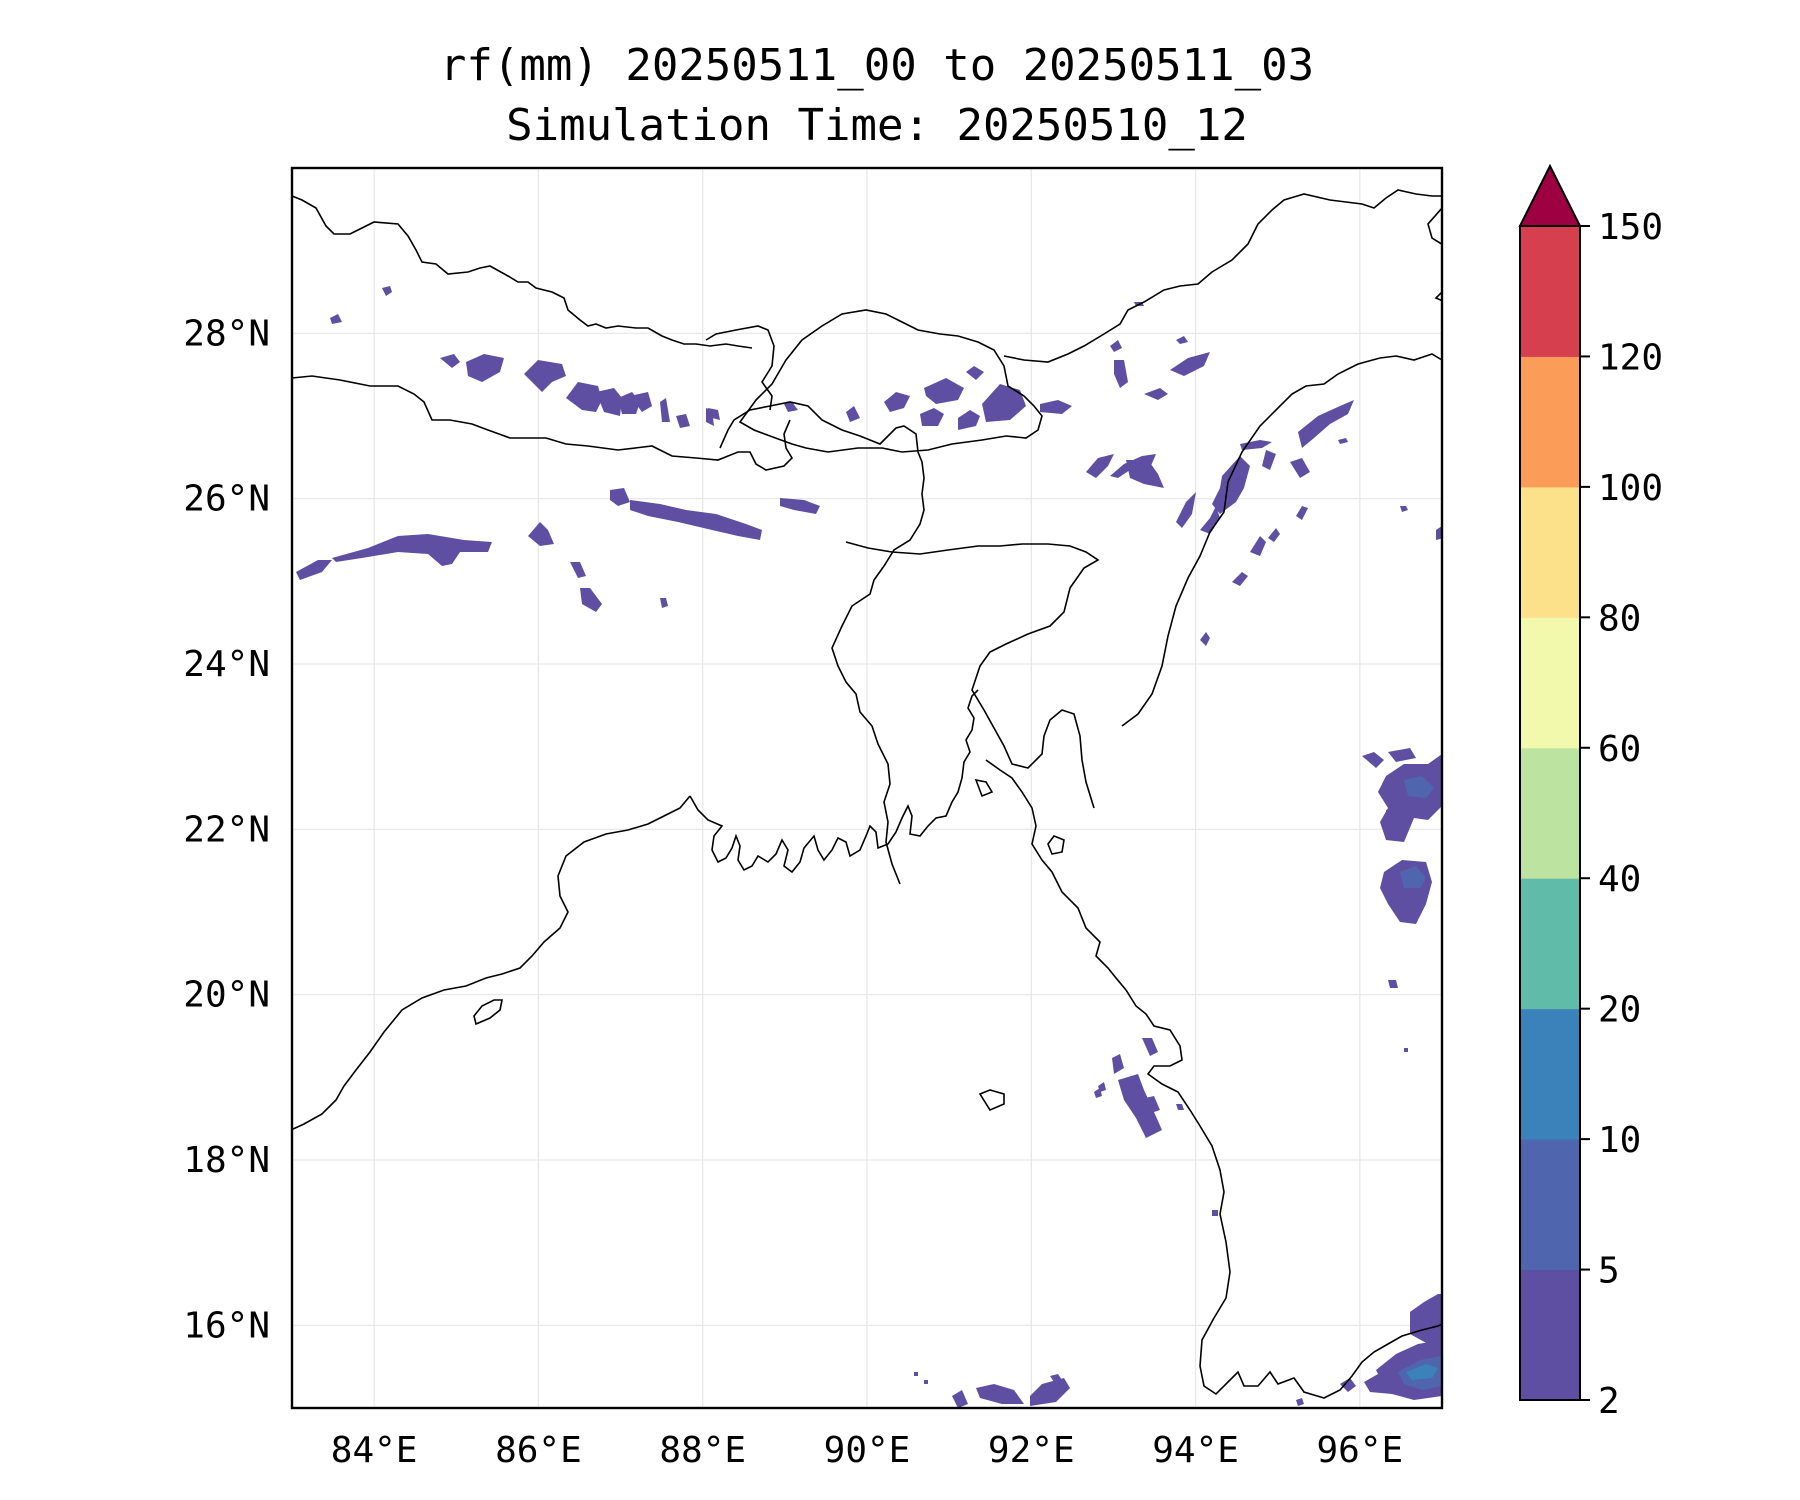  What do you see at coordinates (1550, 813) in the screenshot?
I see `colorbar-outline` at bounding box center [1550, 813].